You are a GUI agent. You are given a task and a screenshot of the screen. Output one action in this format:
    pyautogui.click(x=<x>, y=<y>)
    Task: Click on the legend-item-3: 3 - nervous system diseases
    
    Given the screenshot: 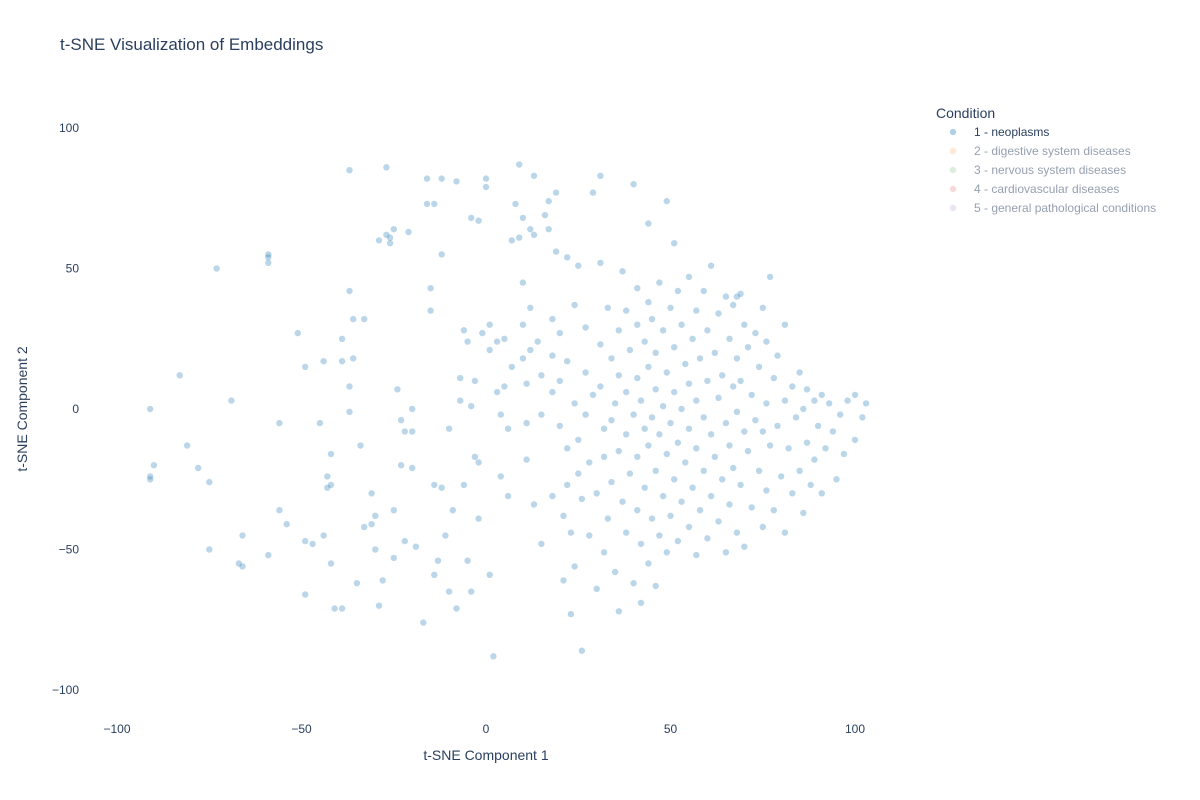 What is the action you would take?
    pyautogui.click(x=1037, y=170)
    